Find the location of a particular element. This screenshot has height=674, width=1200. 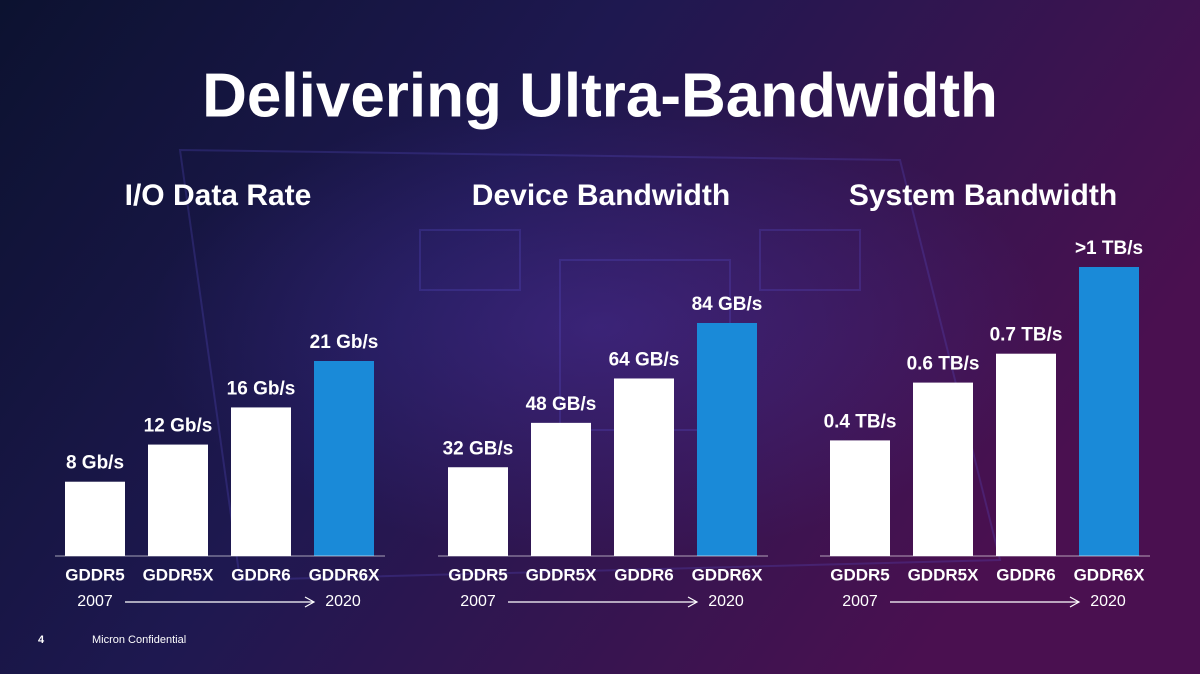

chart-title: Device Bandwidth is located at coordinates (601, 195).